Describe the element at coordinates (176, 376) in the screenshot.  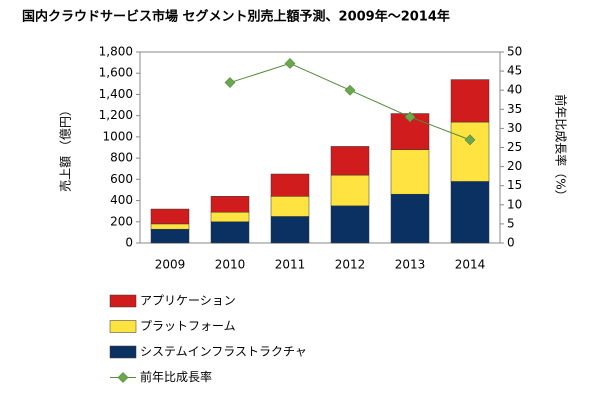
I see `legend-label: 前年比成長率` at that location.